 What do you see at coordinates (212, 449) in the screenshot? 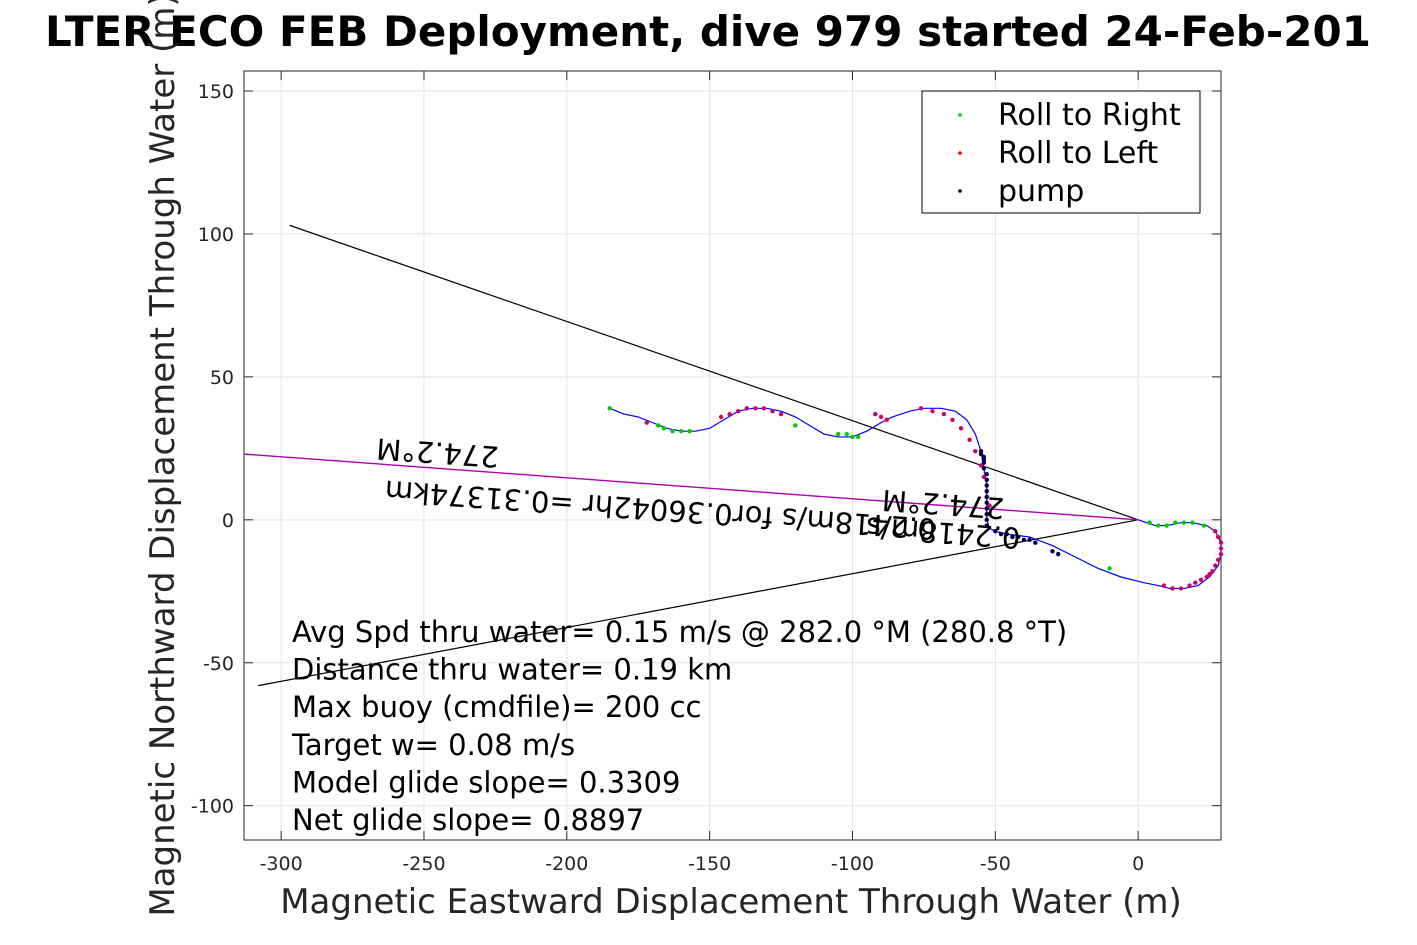
I see `y-tick-labels: 150 100 50 0 -50 -100` at bounding box center [212, 449].